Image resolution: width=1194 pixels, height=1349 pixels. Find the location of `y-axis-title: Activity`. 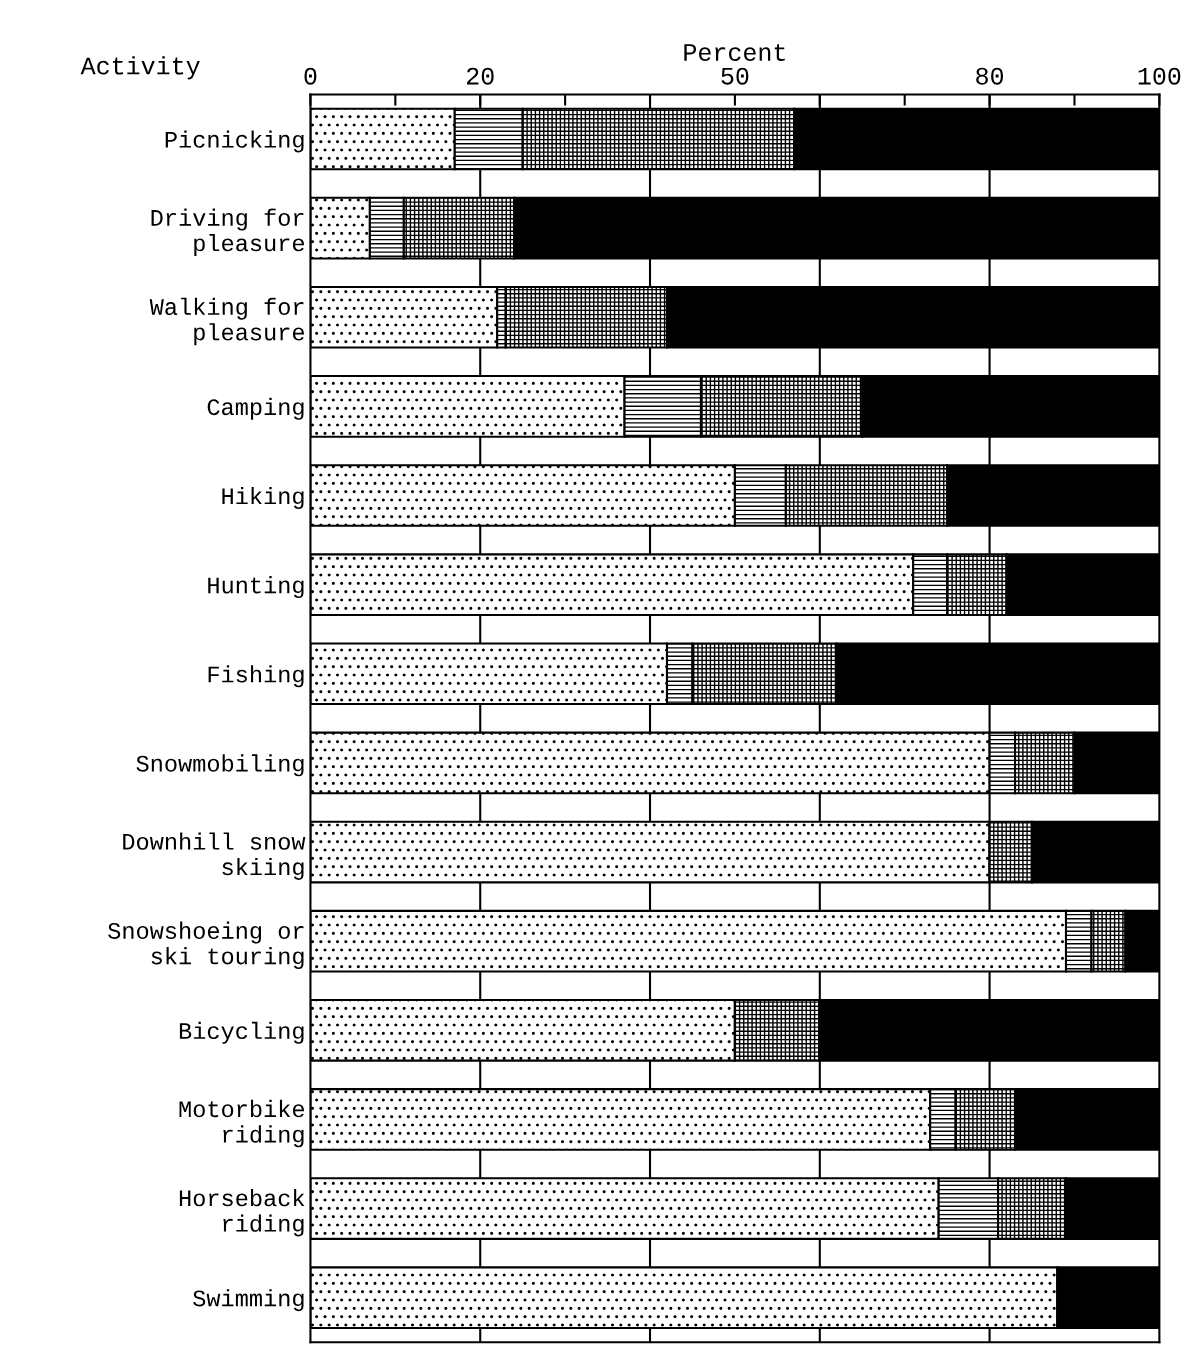

y-axis-title: Activity is located at coordinates (140, 68).